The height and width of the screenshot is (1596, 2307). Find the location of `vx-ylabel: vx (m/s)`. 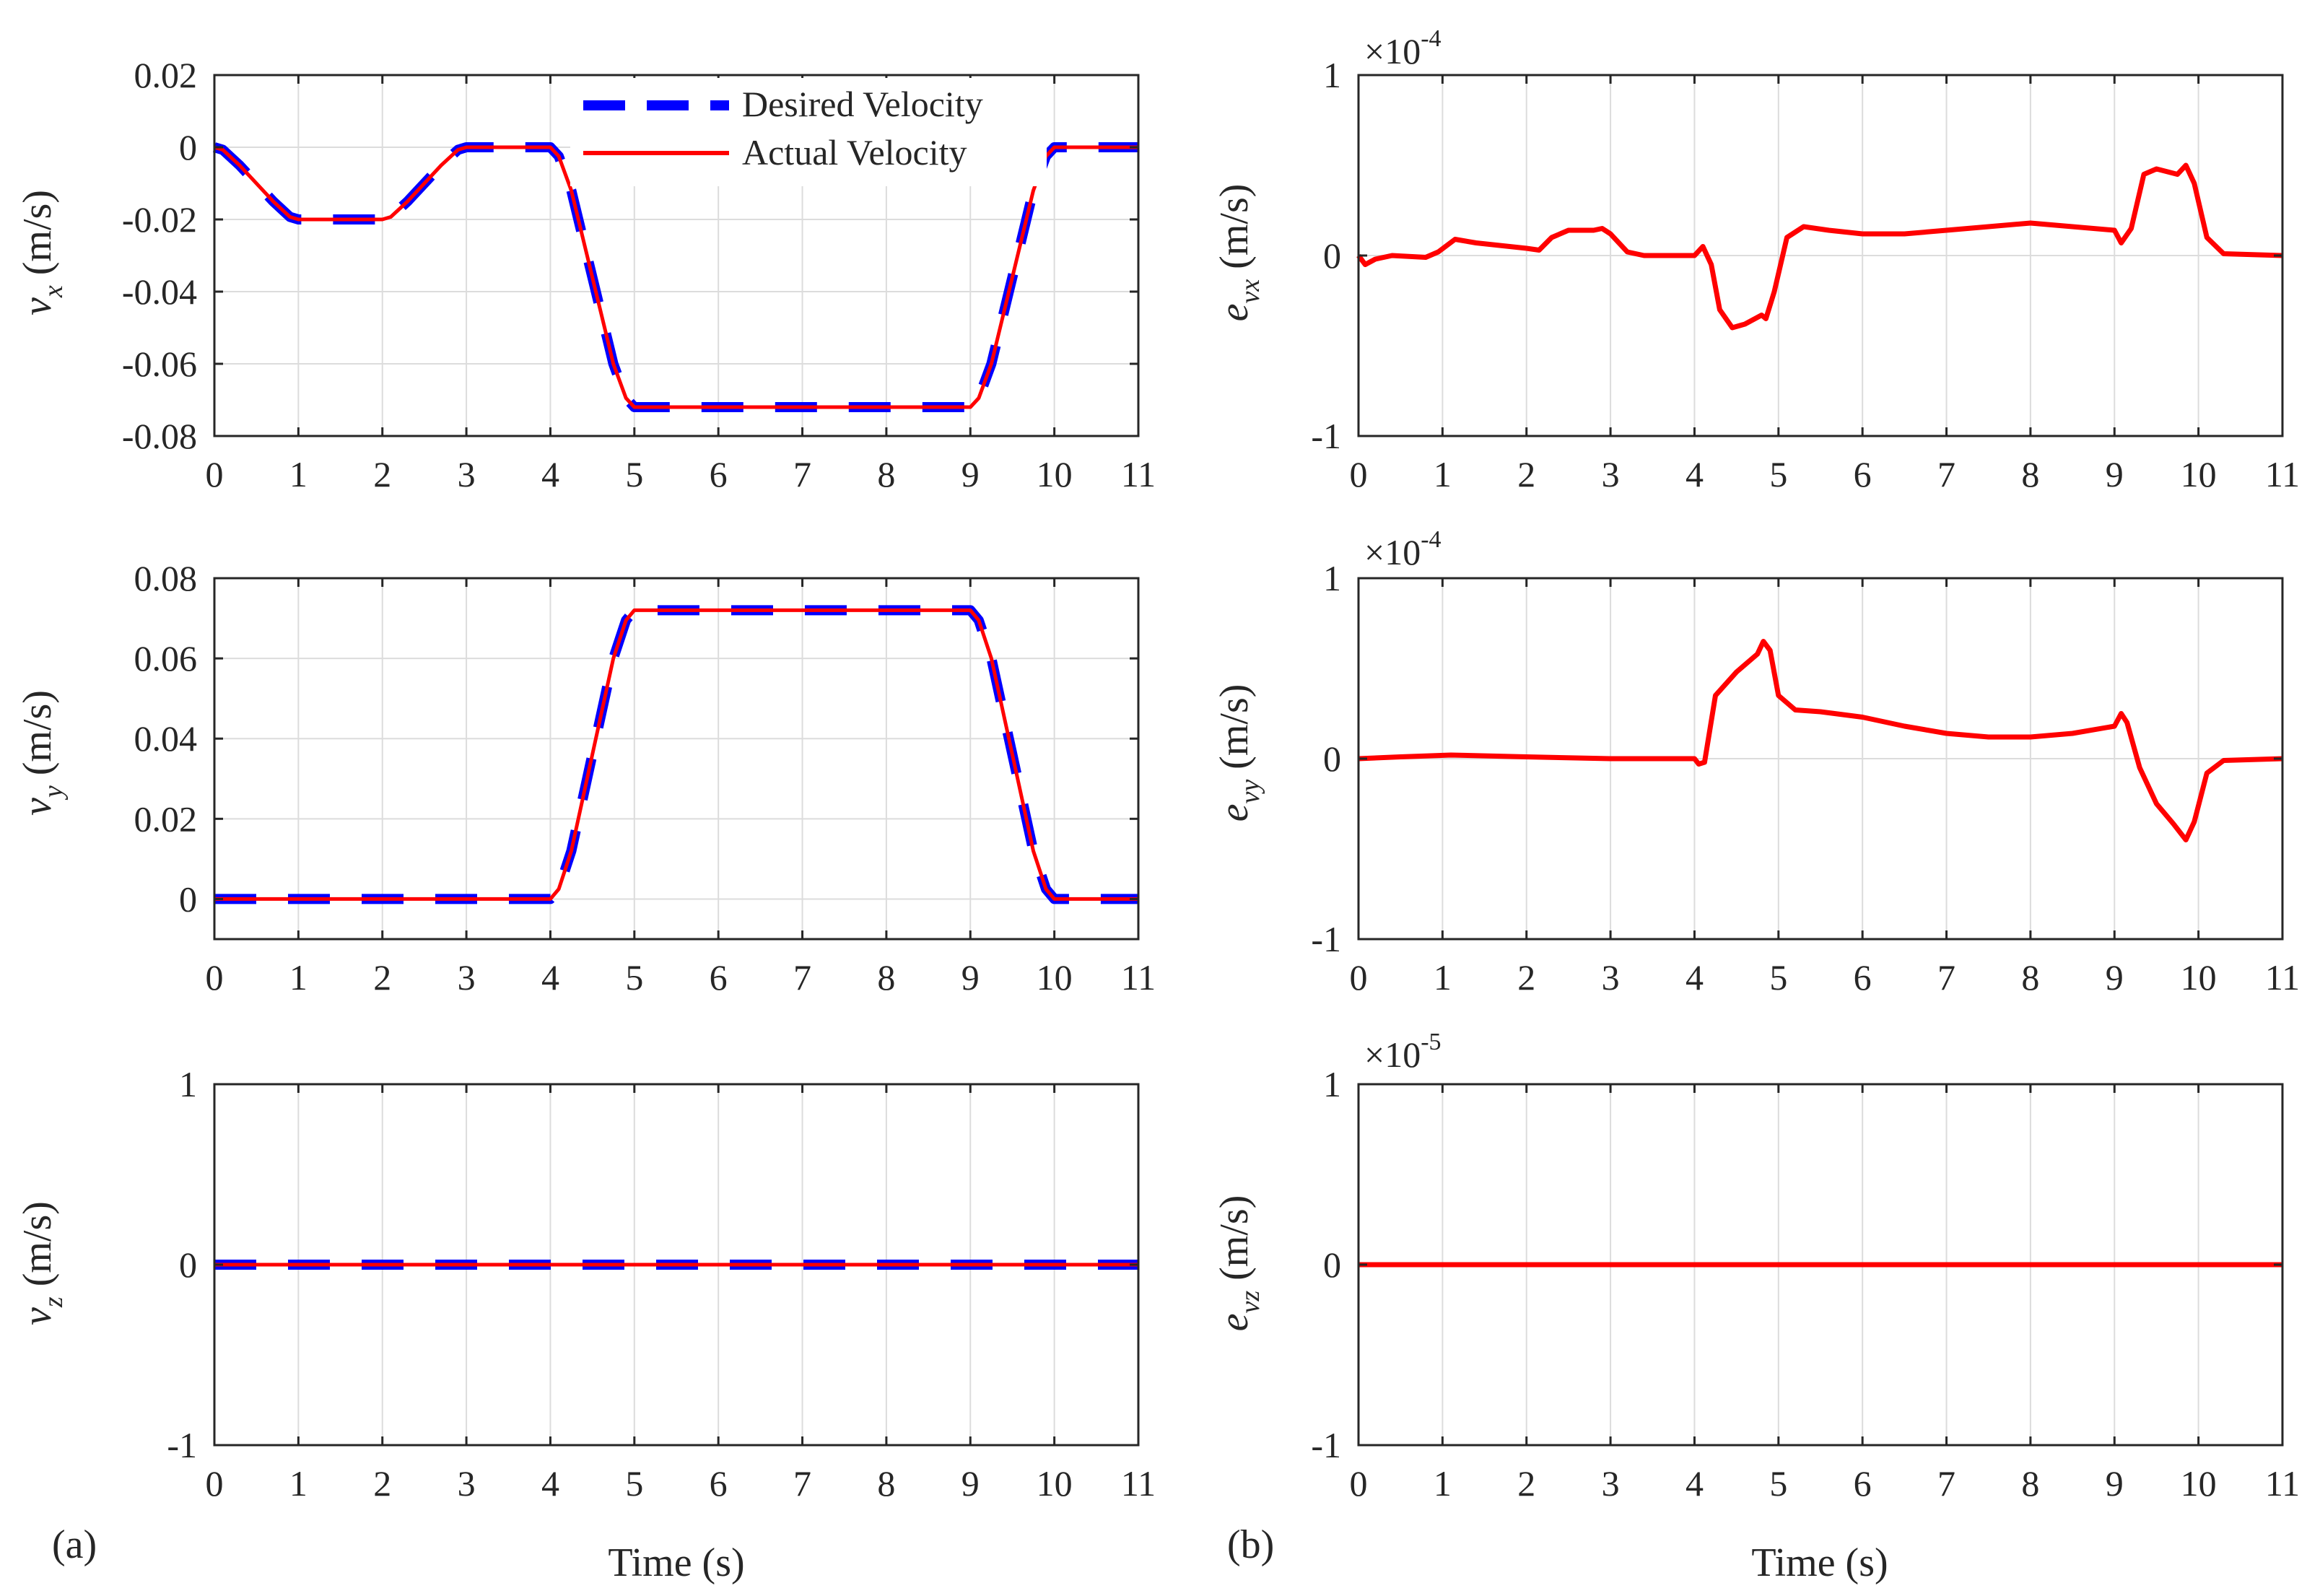

vx-ylabel: vx (m/s) is located at coordinates (42, 253).